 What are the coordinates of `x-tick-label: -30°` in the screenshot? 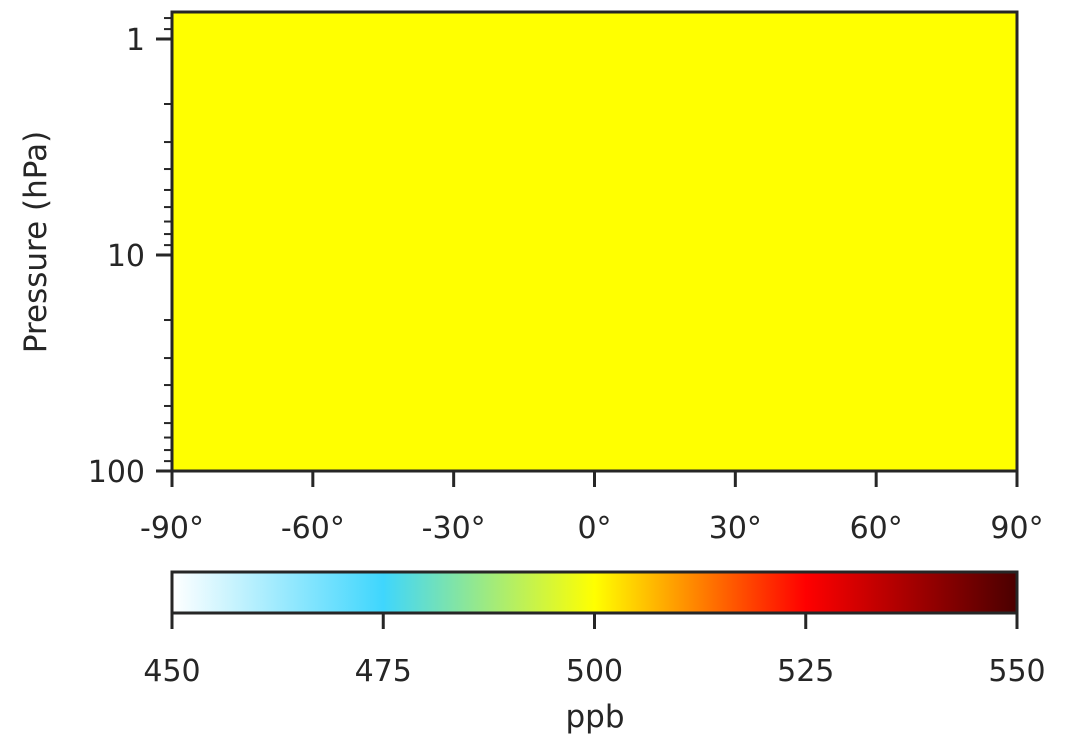 It's located at (454, 528).